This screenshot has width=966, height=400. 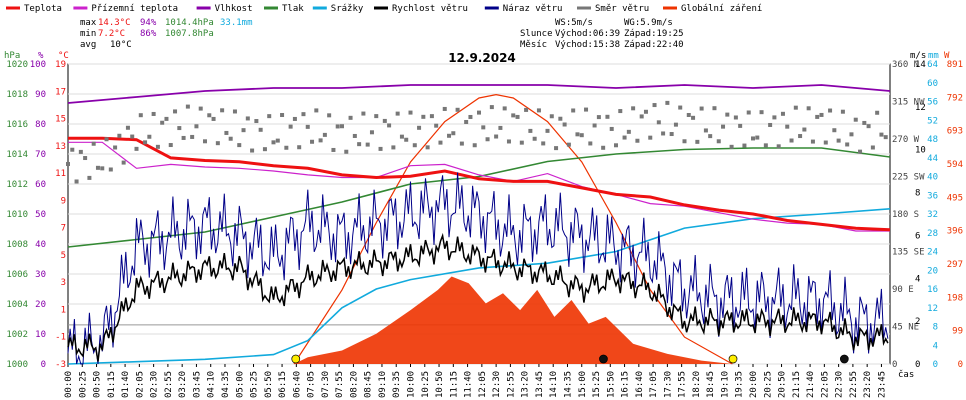 What do you see at coordinates (840, 384) in the screenshot?
I see `x-tick-label: 22:30` at bounding box center [840, 384].